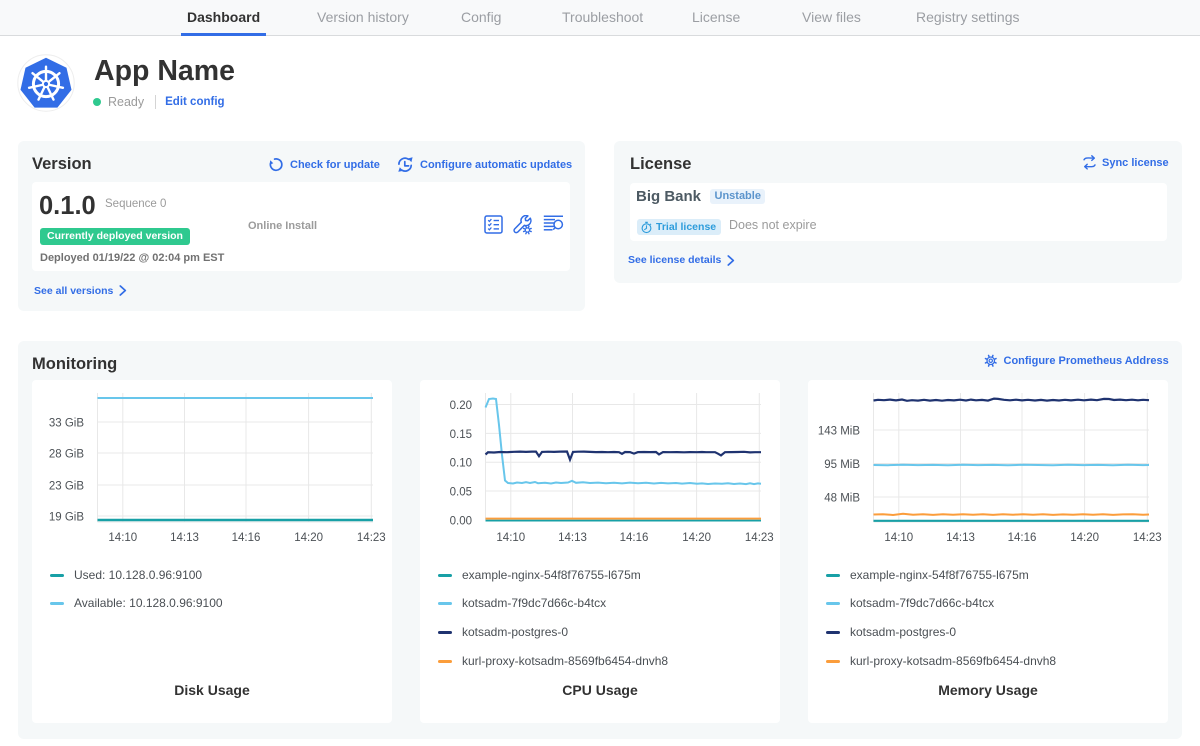  Describe the element at coordinates (461, 435) in the screenshot. I see `svg-text: 0.15` at that location.